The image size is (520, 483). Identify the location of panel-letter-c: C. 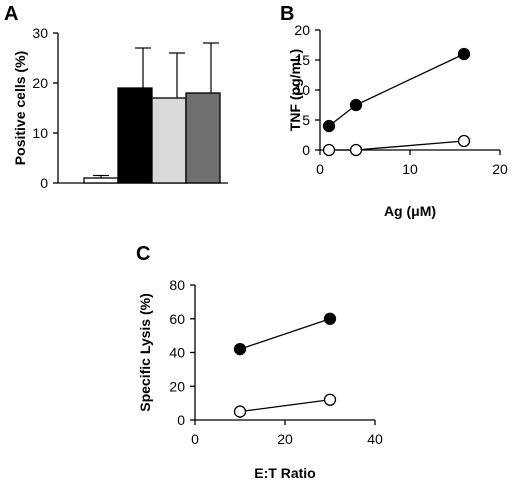
(143, 254).